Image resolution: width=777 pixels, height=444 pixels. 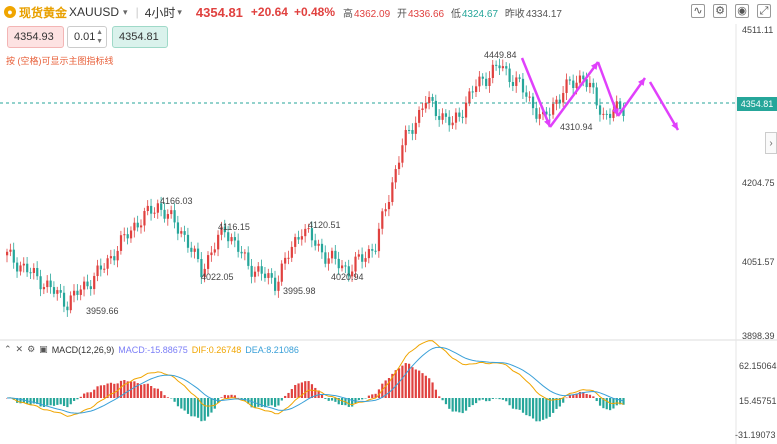 I want to click on annotation: 4310.94, so click(x=576, y=127).